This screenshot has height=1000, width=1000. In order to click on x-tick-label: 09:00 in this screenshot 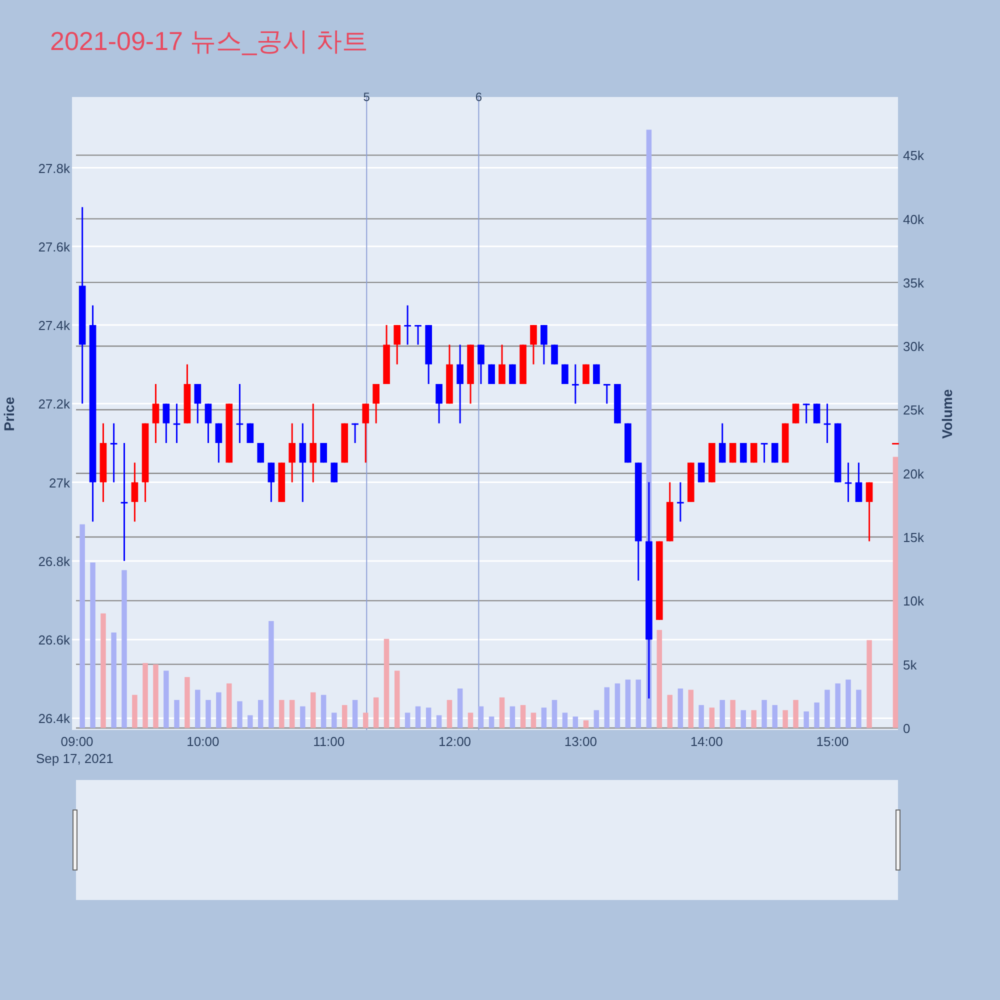, I will do `click(77, 741)`.